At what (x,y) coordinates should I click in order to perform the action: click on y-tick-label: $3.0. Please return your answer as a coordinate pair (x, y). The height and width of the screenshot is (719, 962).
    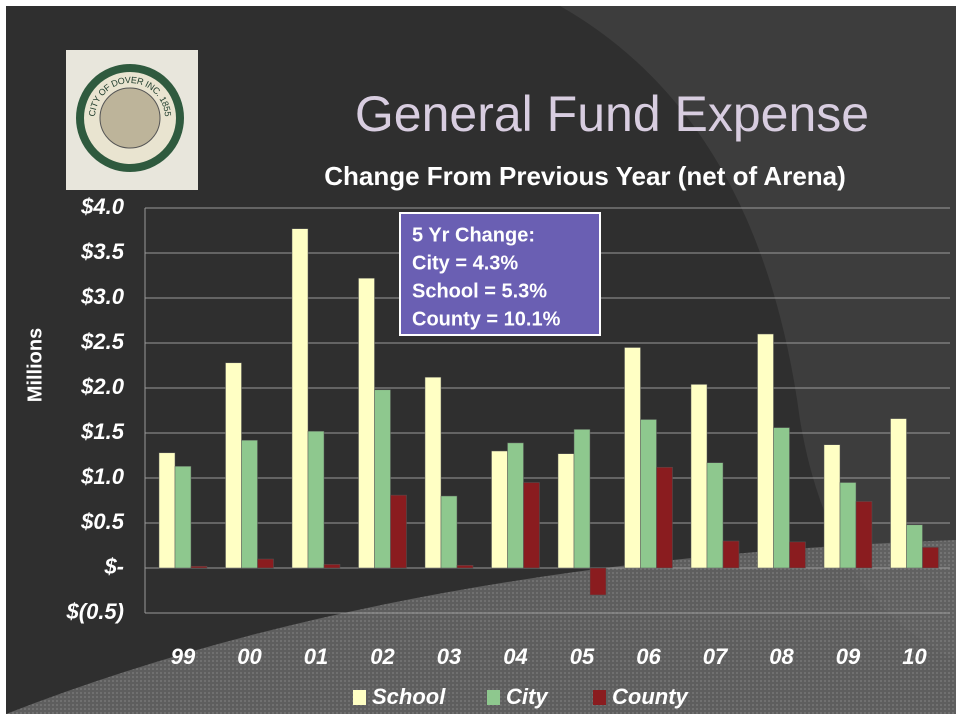
    Looking at the image, I should click on (102, 296).